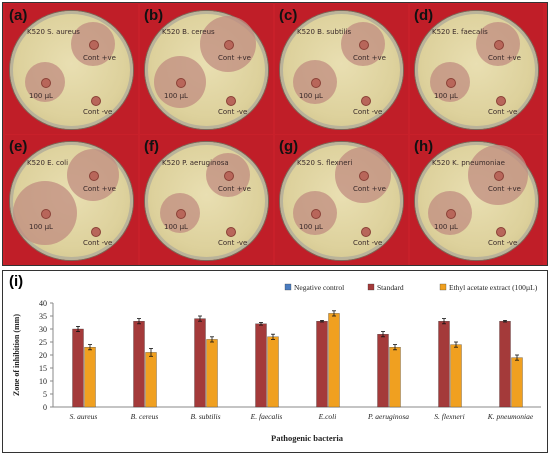 The width and height of the screenshot is (550, 457). What do you see at coordinates (460, 32) in the screenshot?
I see `dish-title-handwriting: K520 E. faecalis` at bounding box center [460, 32].